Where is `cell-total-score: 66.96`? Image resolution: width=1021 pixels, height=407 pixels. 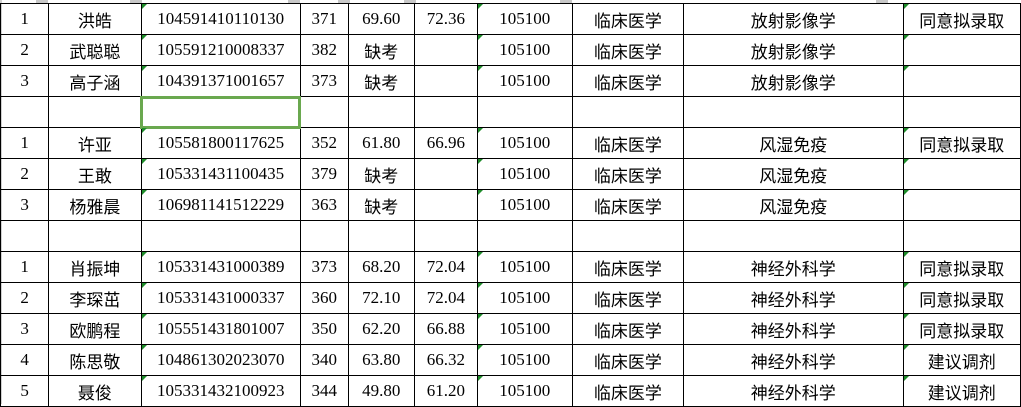
cell-total-score: 66.96 is located at coordinates (446, 143).